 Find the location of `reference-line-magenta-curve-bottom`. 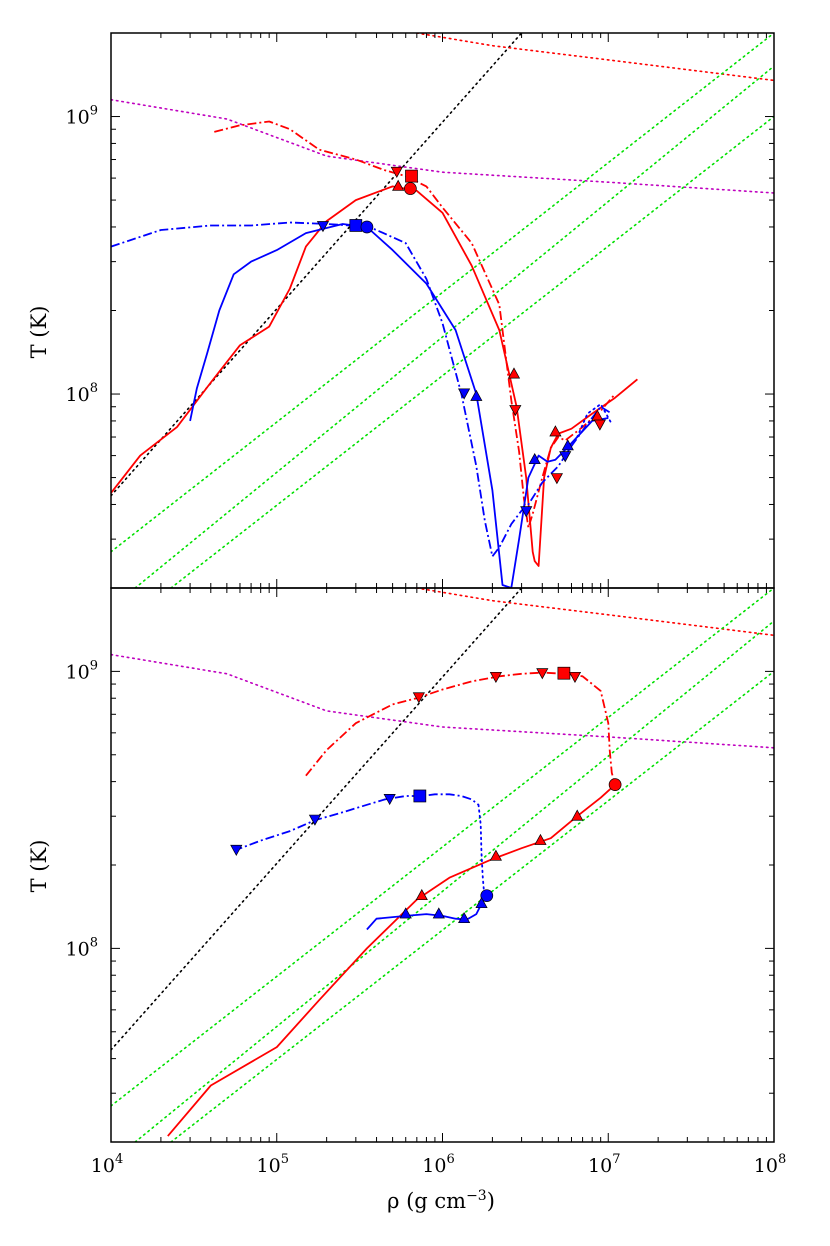

reference-line-magenta-curve-bottom is located at coordinates (442, 701).